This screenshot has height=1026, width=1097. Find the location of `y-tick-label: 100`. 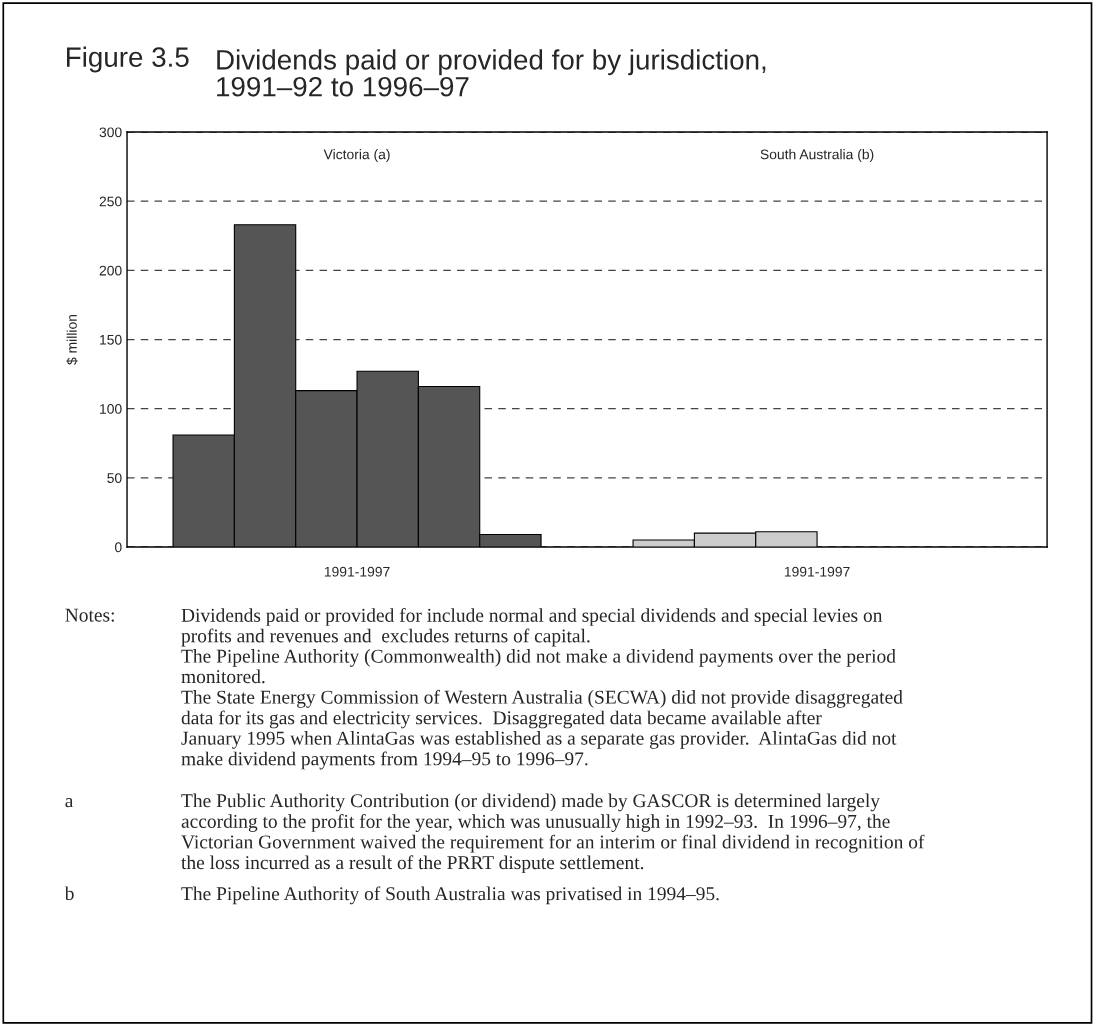

y-tick-label: 100 is located at coordinates (111, 408).